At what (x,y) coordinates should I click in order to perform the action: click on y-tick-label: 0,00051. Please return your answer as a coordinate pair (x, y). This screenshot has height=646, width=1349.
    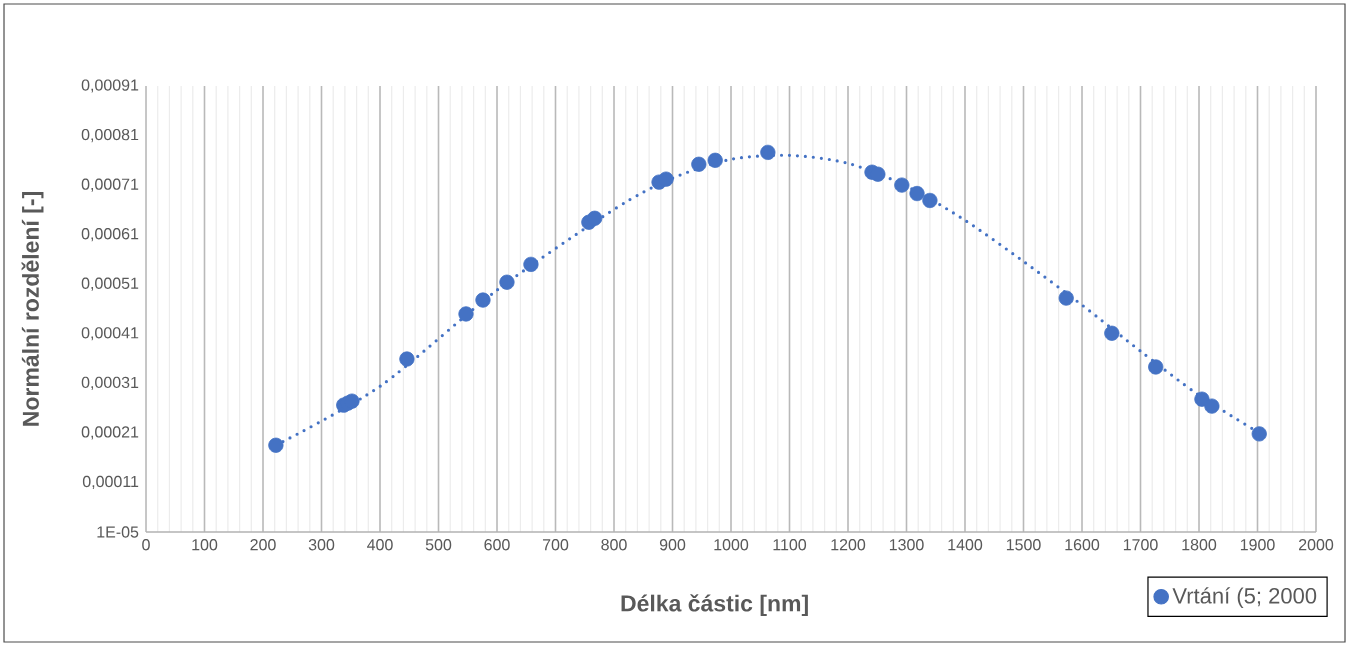
    Looking at the image, I should click on (110, 284).